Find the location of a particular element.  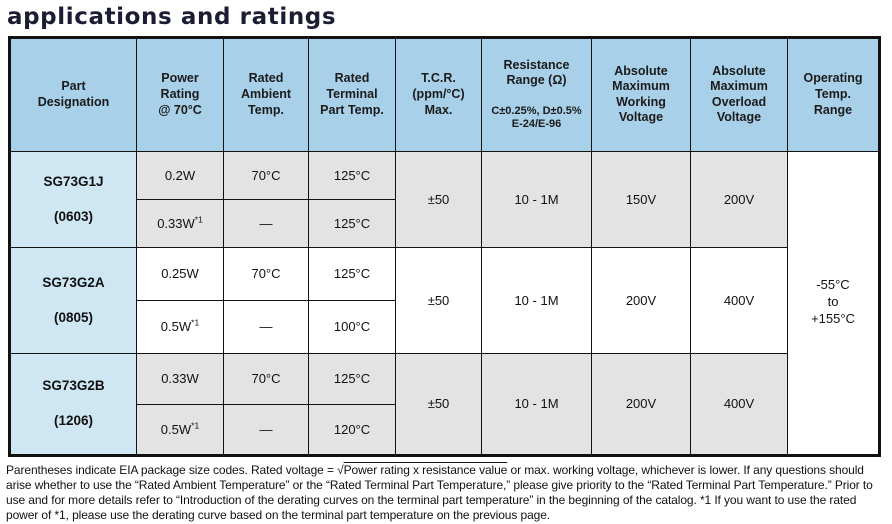

table-row: 0.33W*1 — 125°C is located at coordinates (445, 223).